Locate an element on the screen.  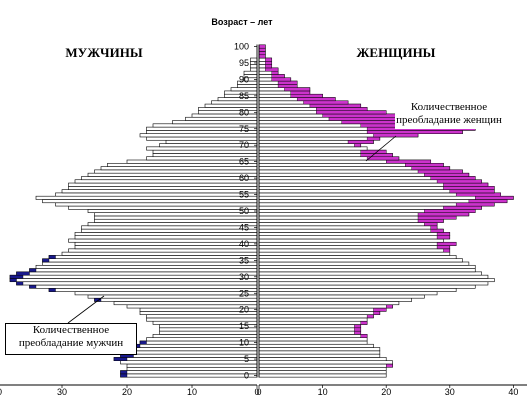
men-x-tick-20: 20 is located at coordinates (127, 392).